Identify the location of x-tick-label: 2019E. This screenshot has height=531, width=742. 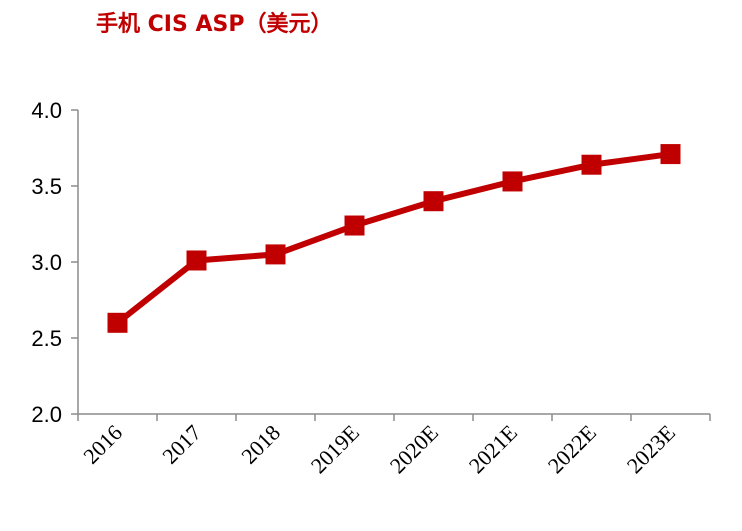
(335, 449).